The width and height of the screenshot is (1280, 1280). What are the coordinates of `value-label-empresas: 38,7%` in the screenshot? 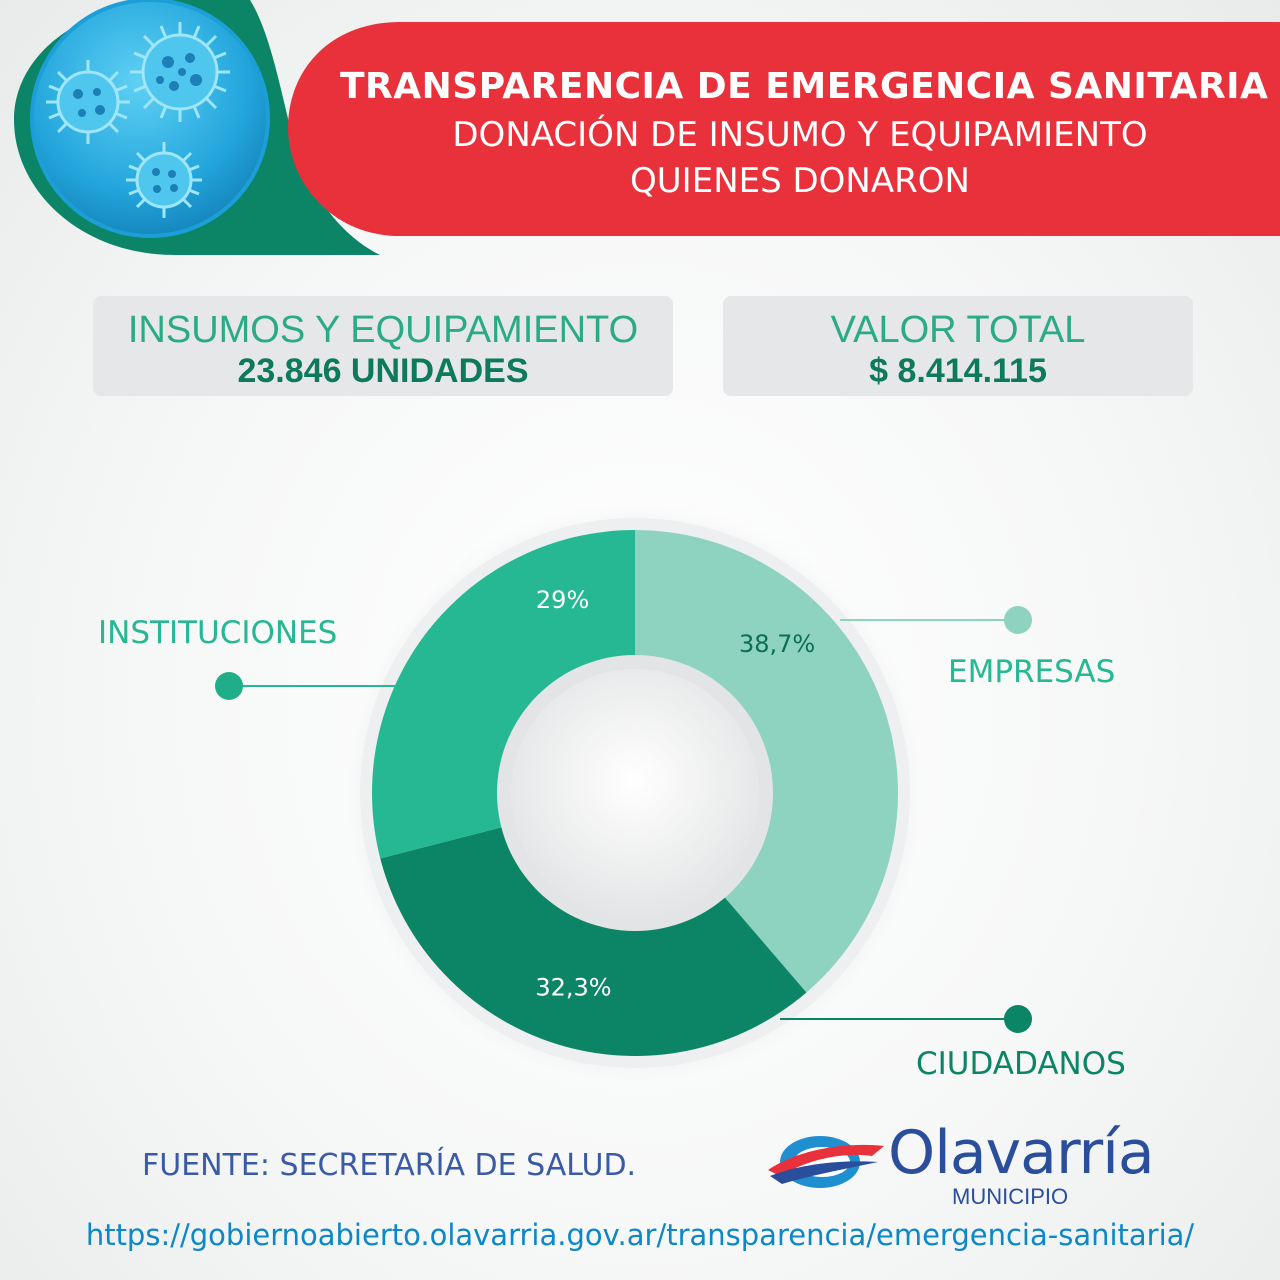 It's located at (777, 644).